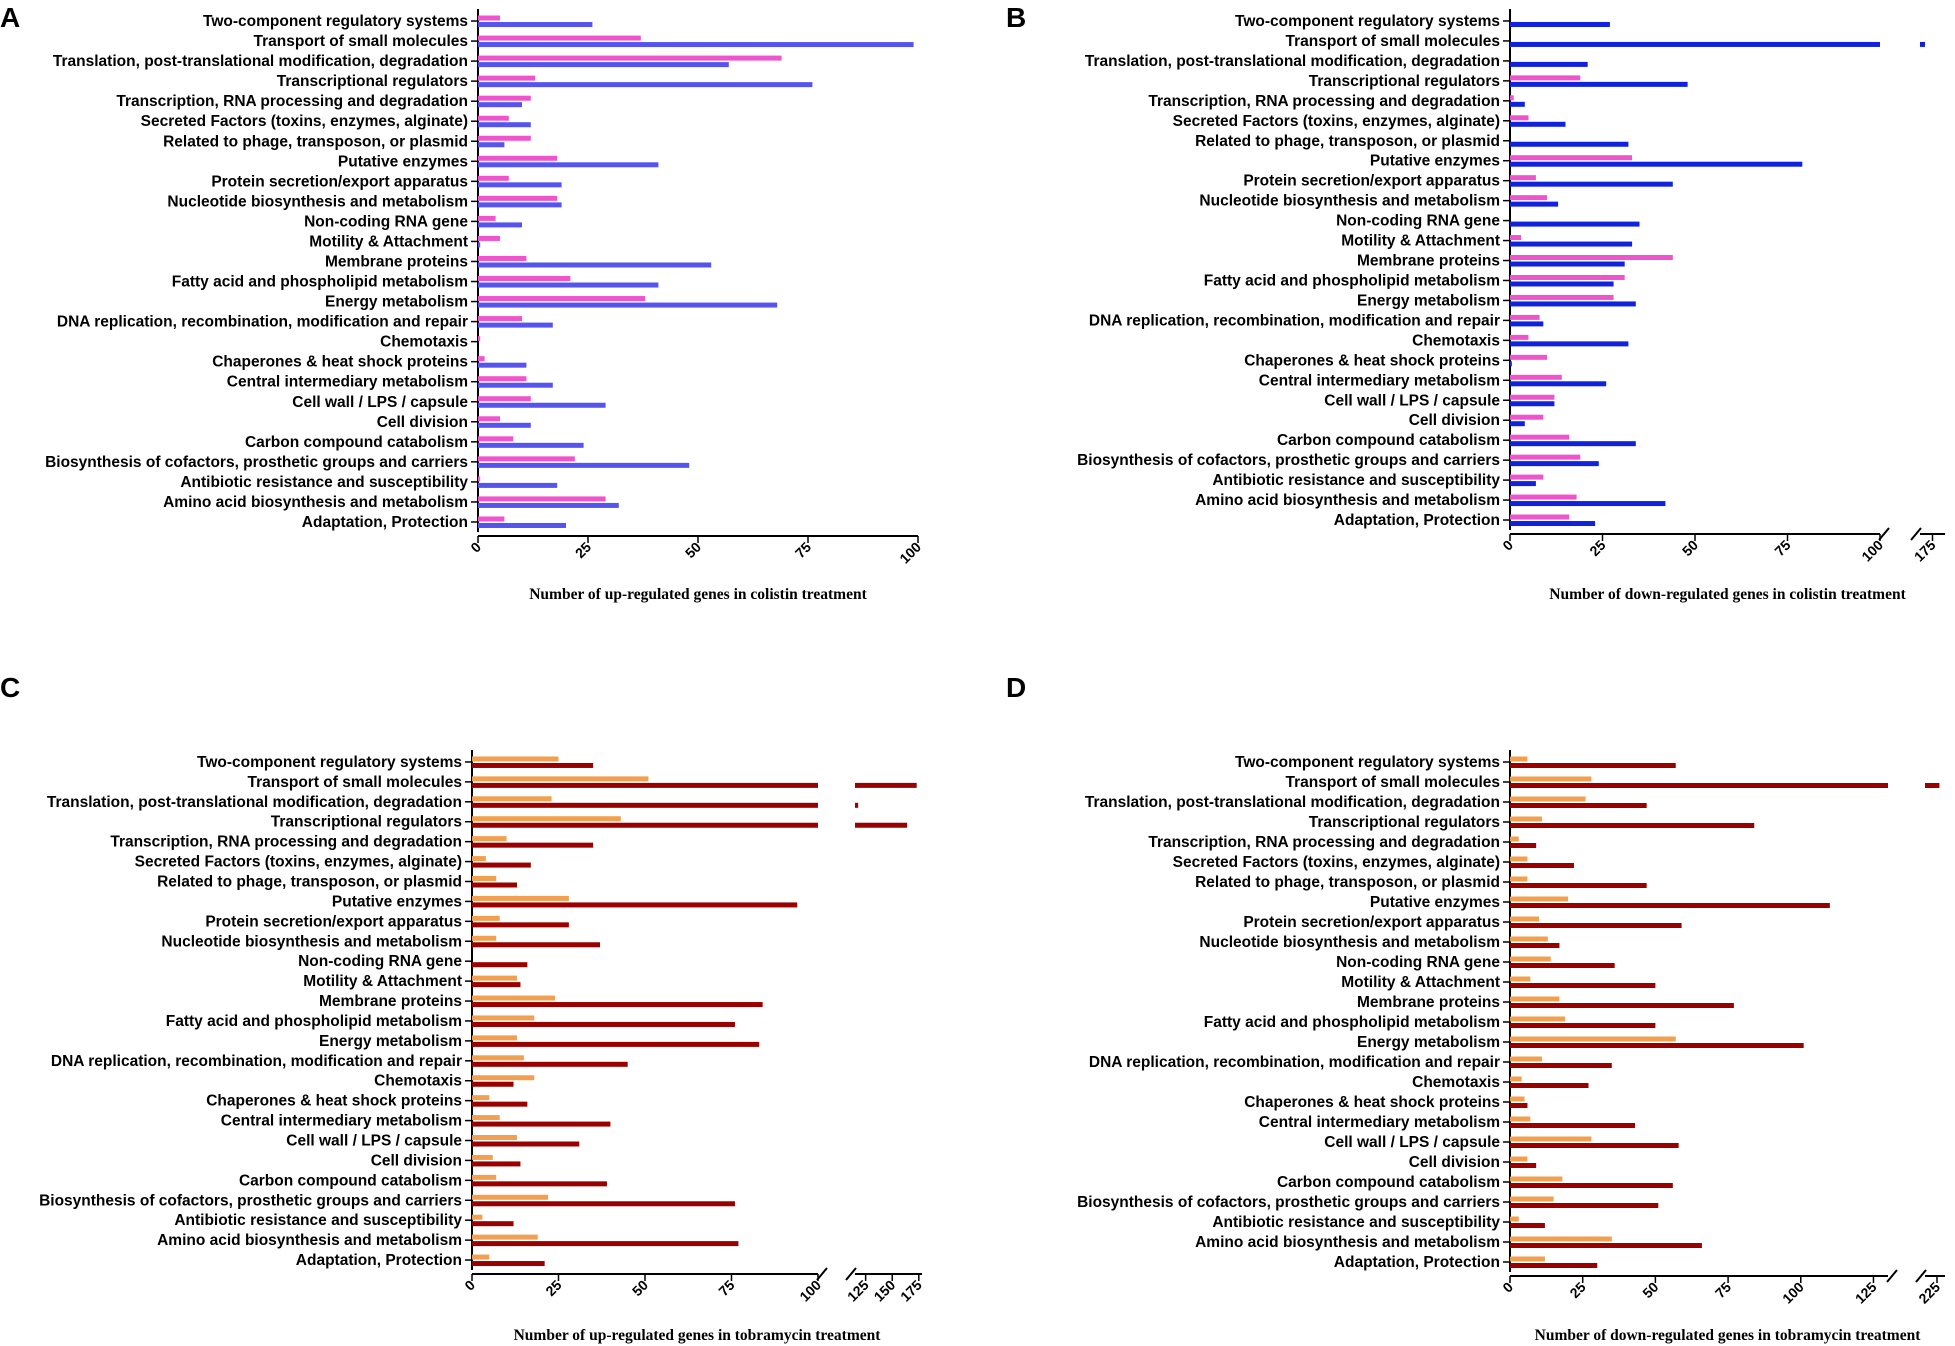  What do you see at coordinates (1347, 500) in the screenshot?
I see `category-label: Amino acid biosynthesis and metabolism` at bounding box center [1347, 500].